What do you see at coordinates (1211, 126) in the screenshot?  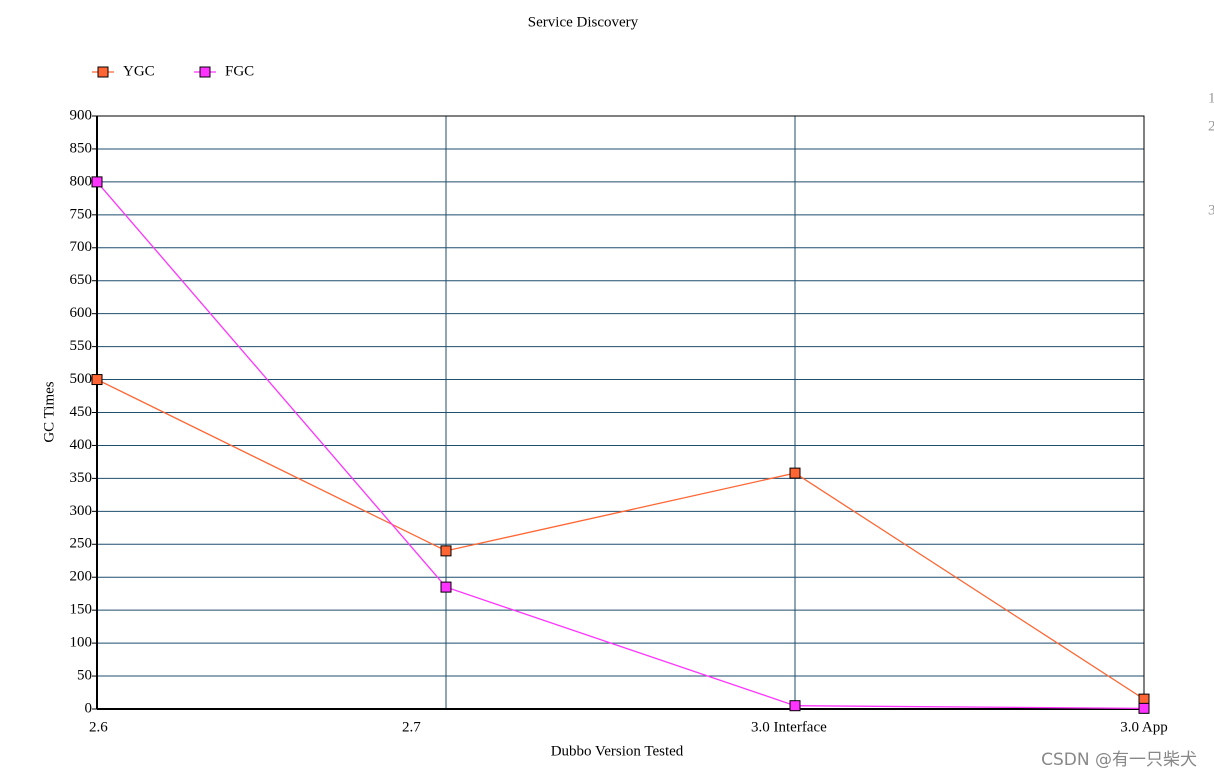 I see `side-number: 2` at bounding box center [1211, 126].